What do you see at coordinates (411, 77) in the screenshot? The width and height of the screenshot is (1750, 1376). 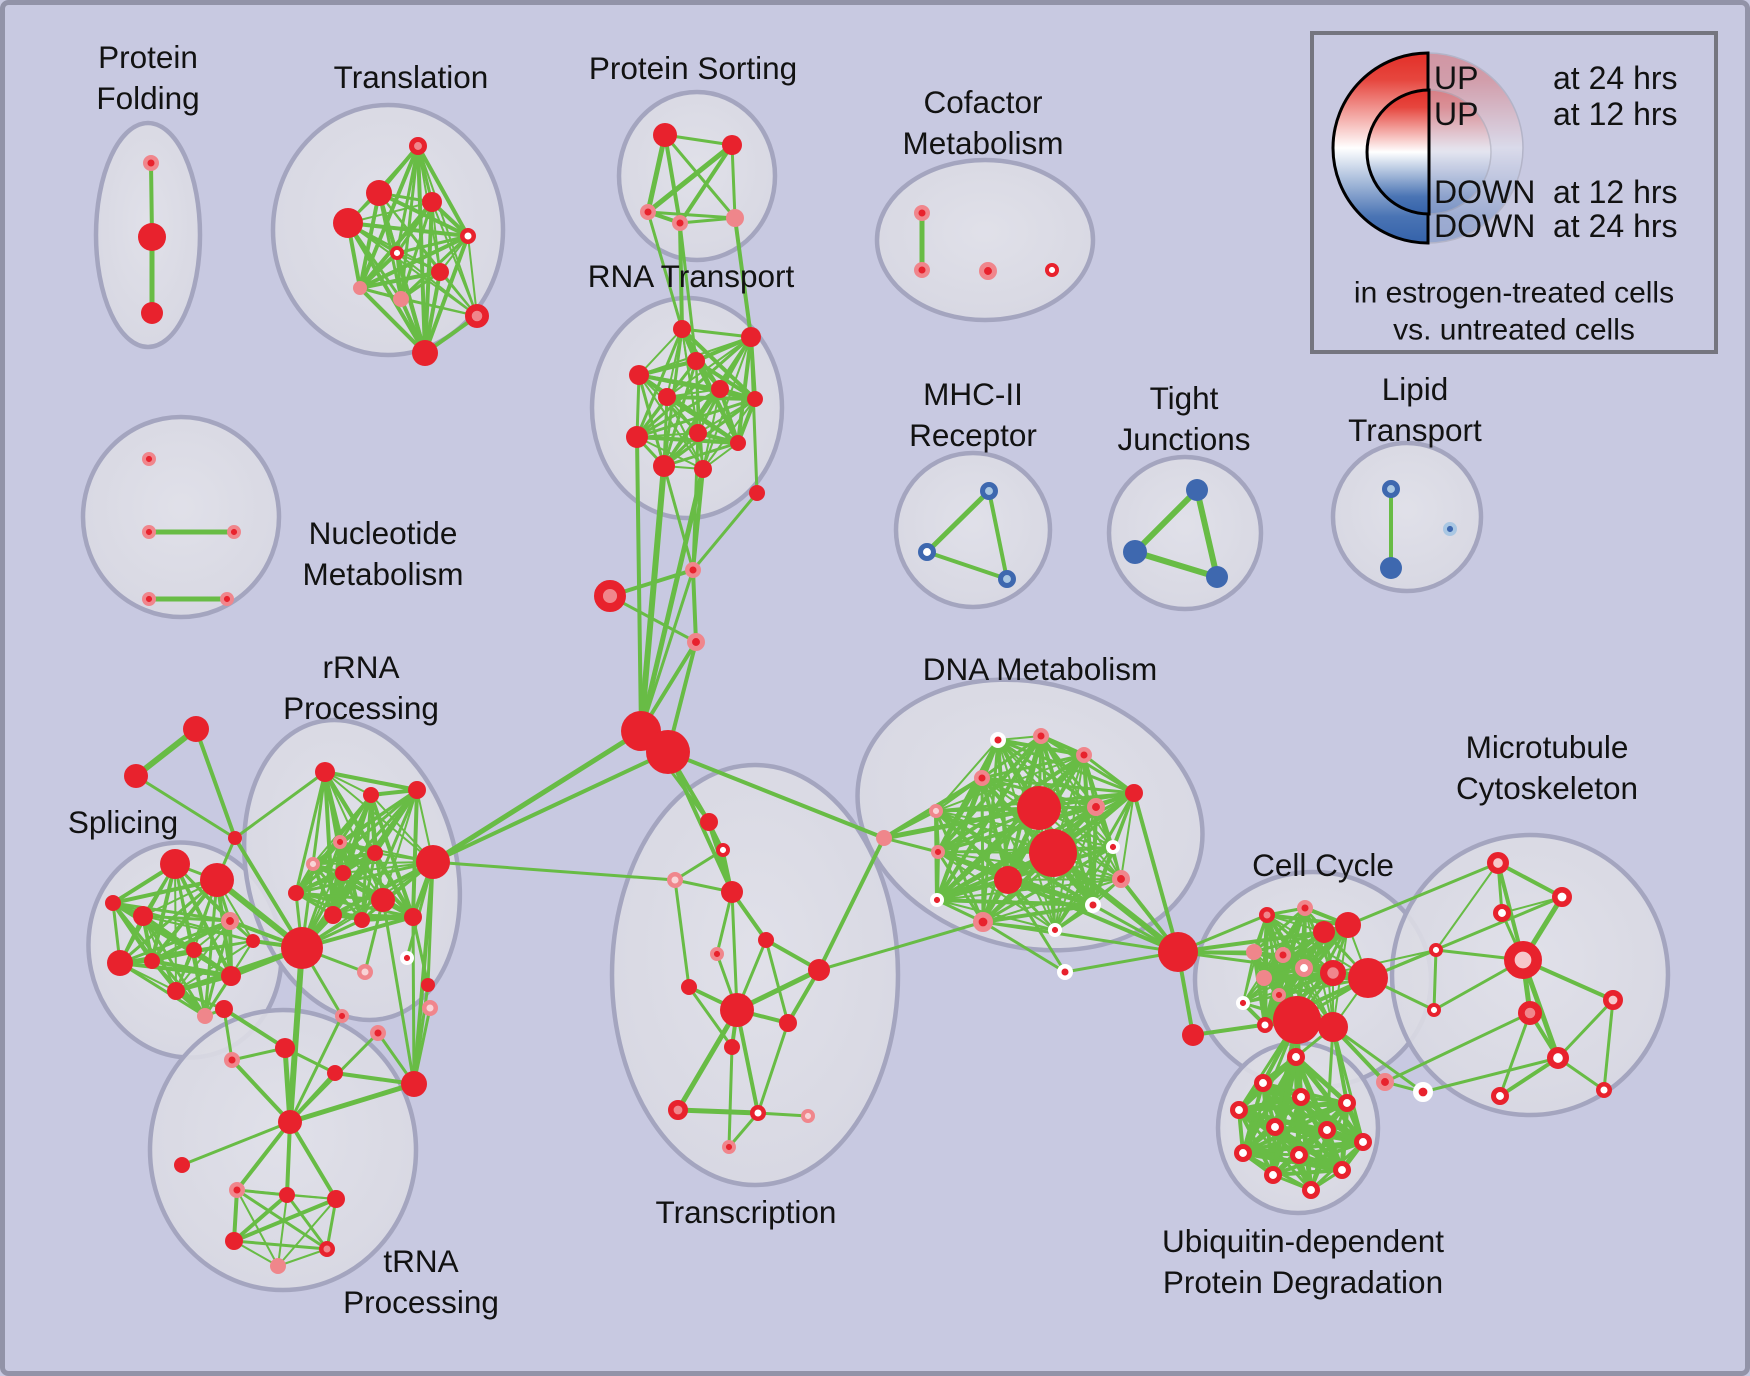 I see `cluster-label-translation: Translation` at bounding box center [411, 77].